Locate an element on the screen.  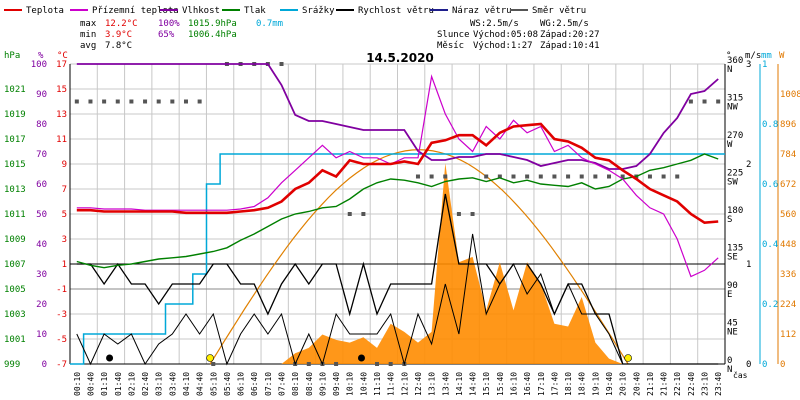
hpa-tick-10: 1019 is located at coordinates (15, 115).